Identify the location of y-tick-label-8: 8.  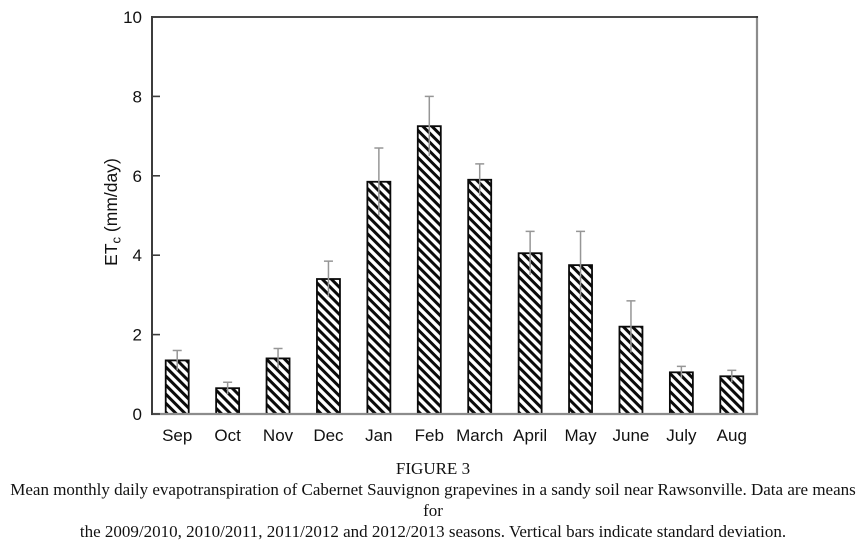
(137, 96).